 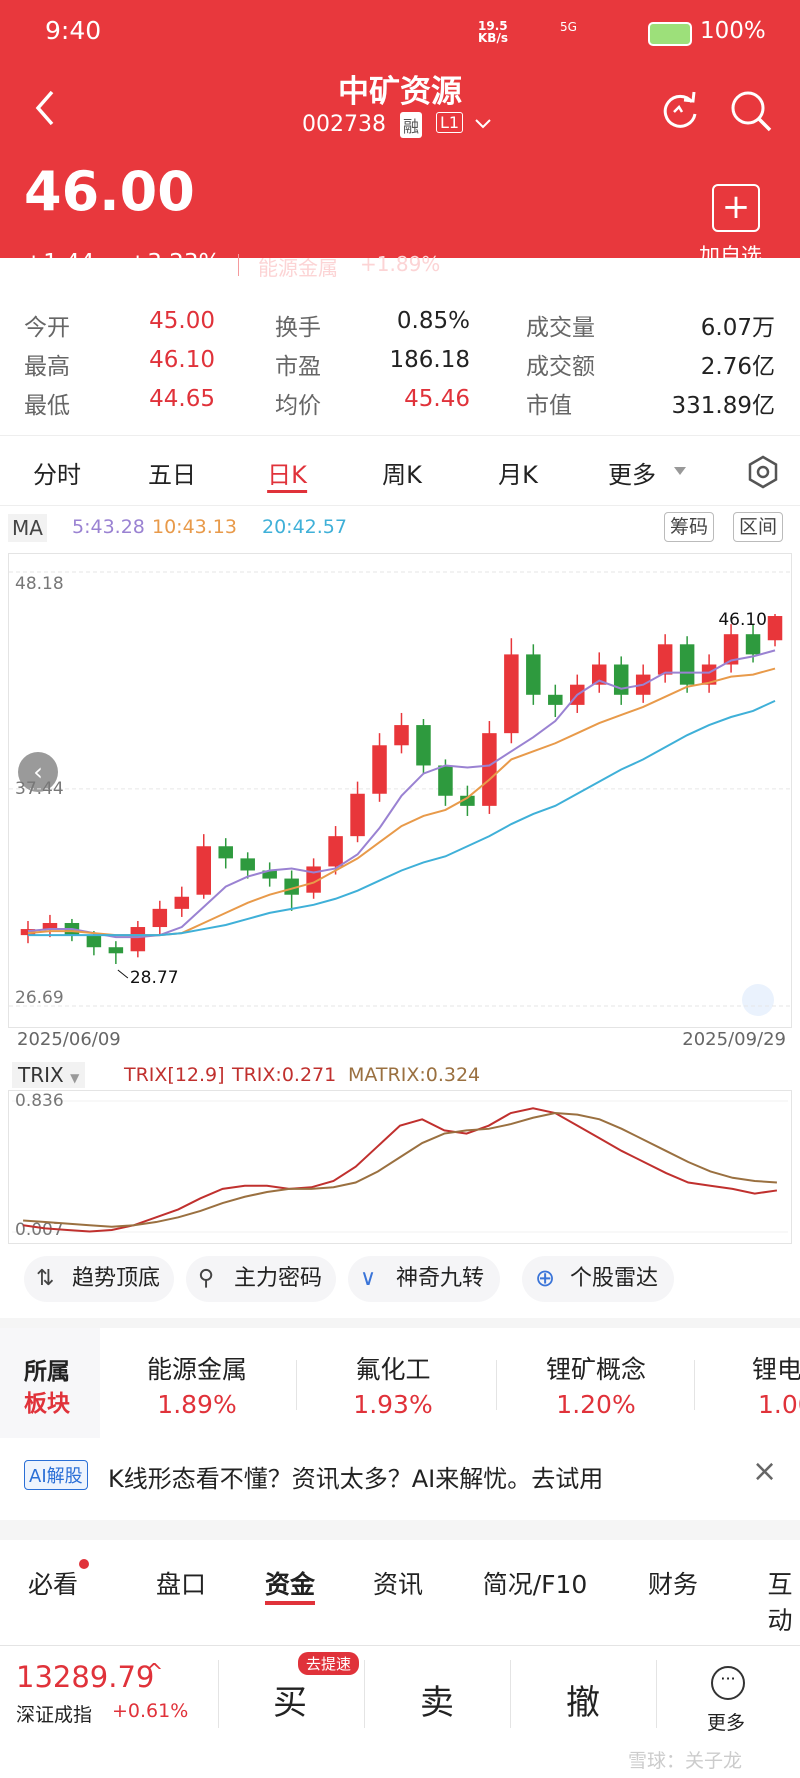 What do you see at coordinates (402, 475) in the screenshot?
I see `period-tab: 周K` at bounding box center [402, 475].